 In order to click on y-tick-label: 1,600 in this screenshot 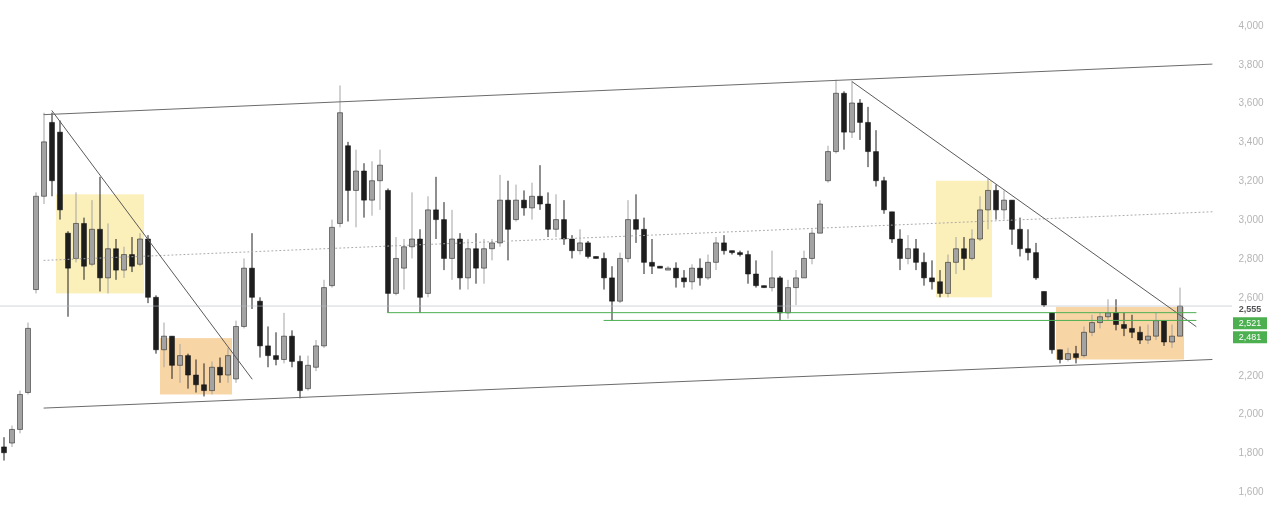, I will do `click(1251, 492)`.